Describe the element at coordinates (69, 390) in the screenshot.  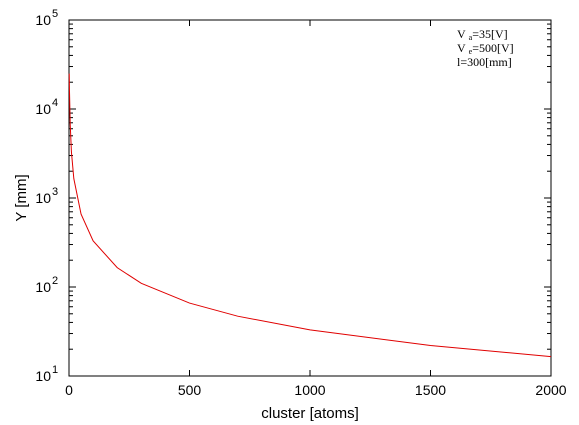
I see `x-tick-label: 0` at that location.